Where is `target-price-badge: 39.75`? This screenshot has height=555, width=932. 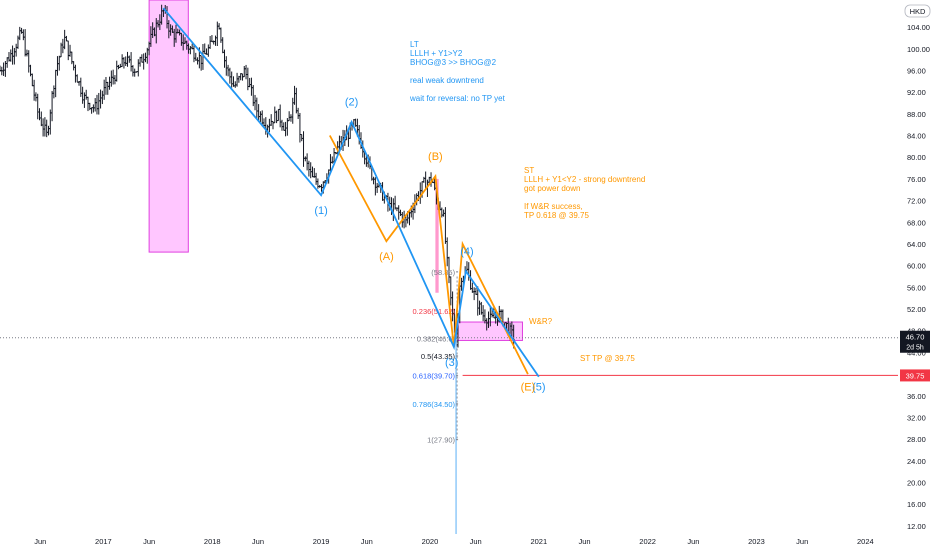
target-price-badge: 39.75 is located at coordinates (915, 375).